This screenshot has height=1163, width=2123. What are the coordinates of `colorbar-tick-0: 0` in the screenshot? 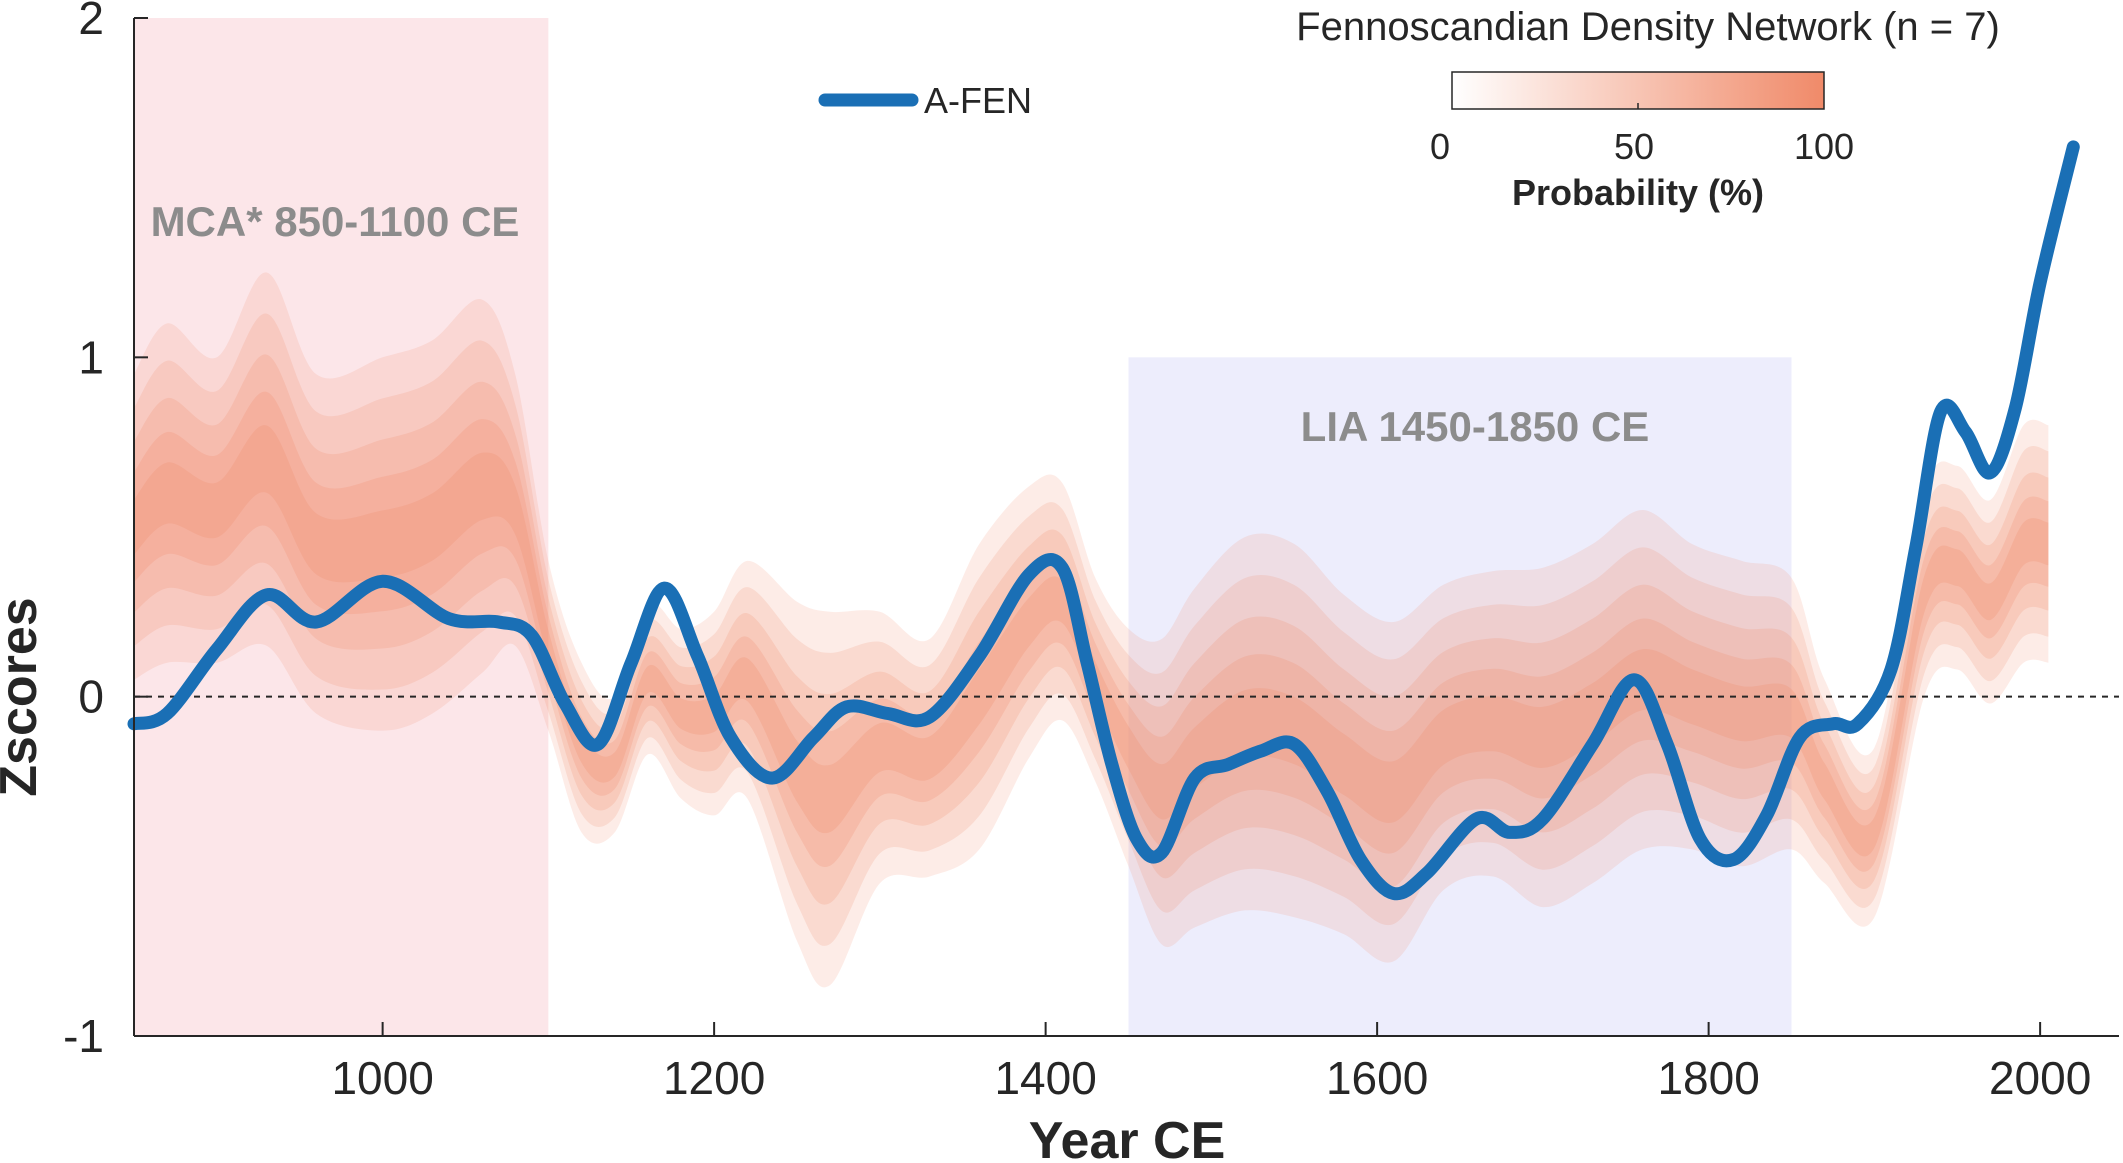 It's located at (1440, 146).